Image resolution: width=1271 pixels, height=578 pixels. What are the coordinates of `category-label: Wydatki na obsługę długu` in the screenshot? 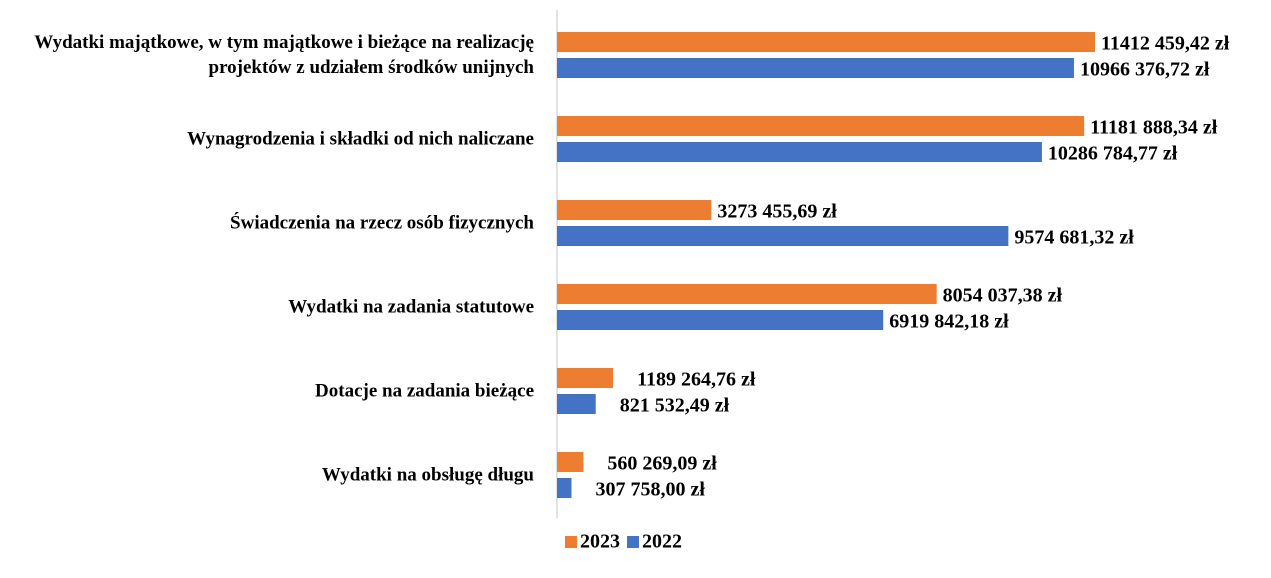 It's located at (427, 475).